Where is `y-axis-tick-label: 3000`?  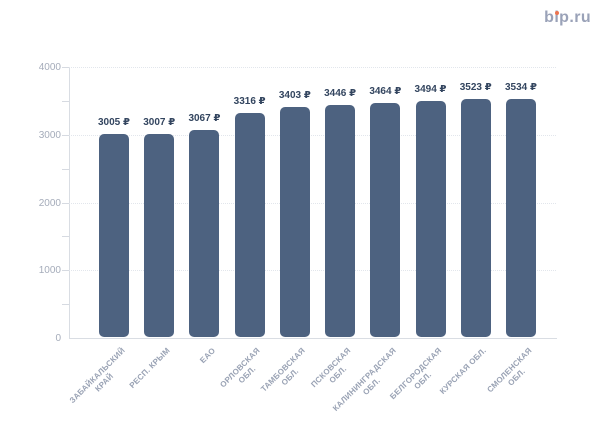 y-axis-tick-label: 3000 is located at coordinates (49, 135).